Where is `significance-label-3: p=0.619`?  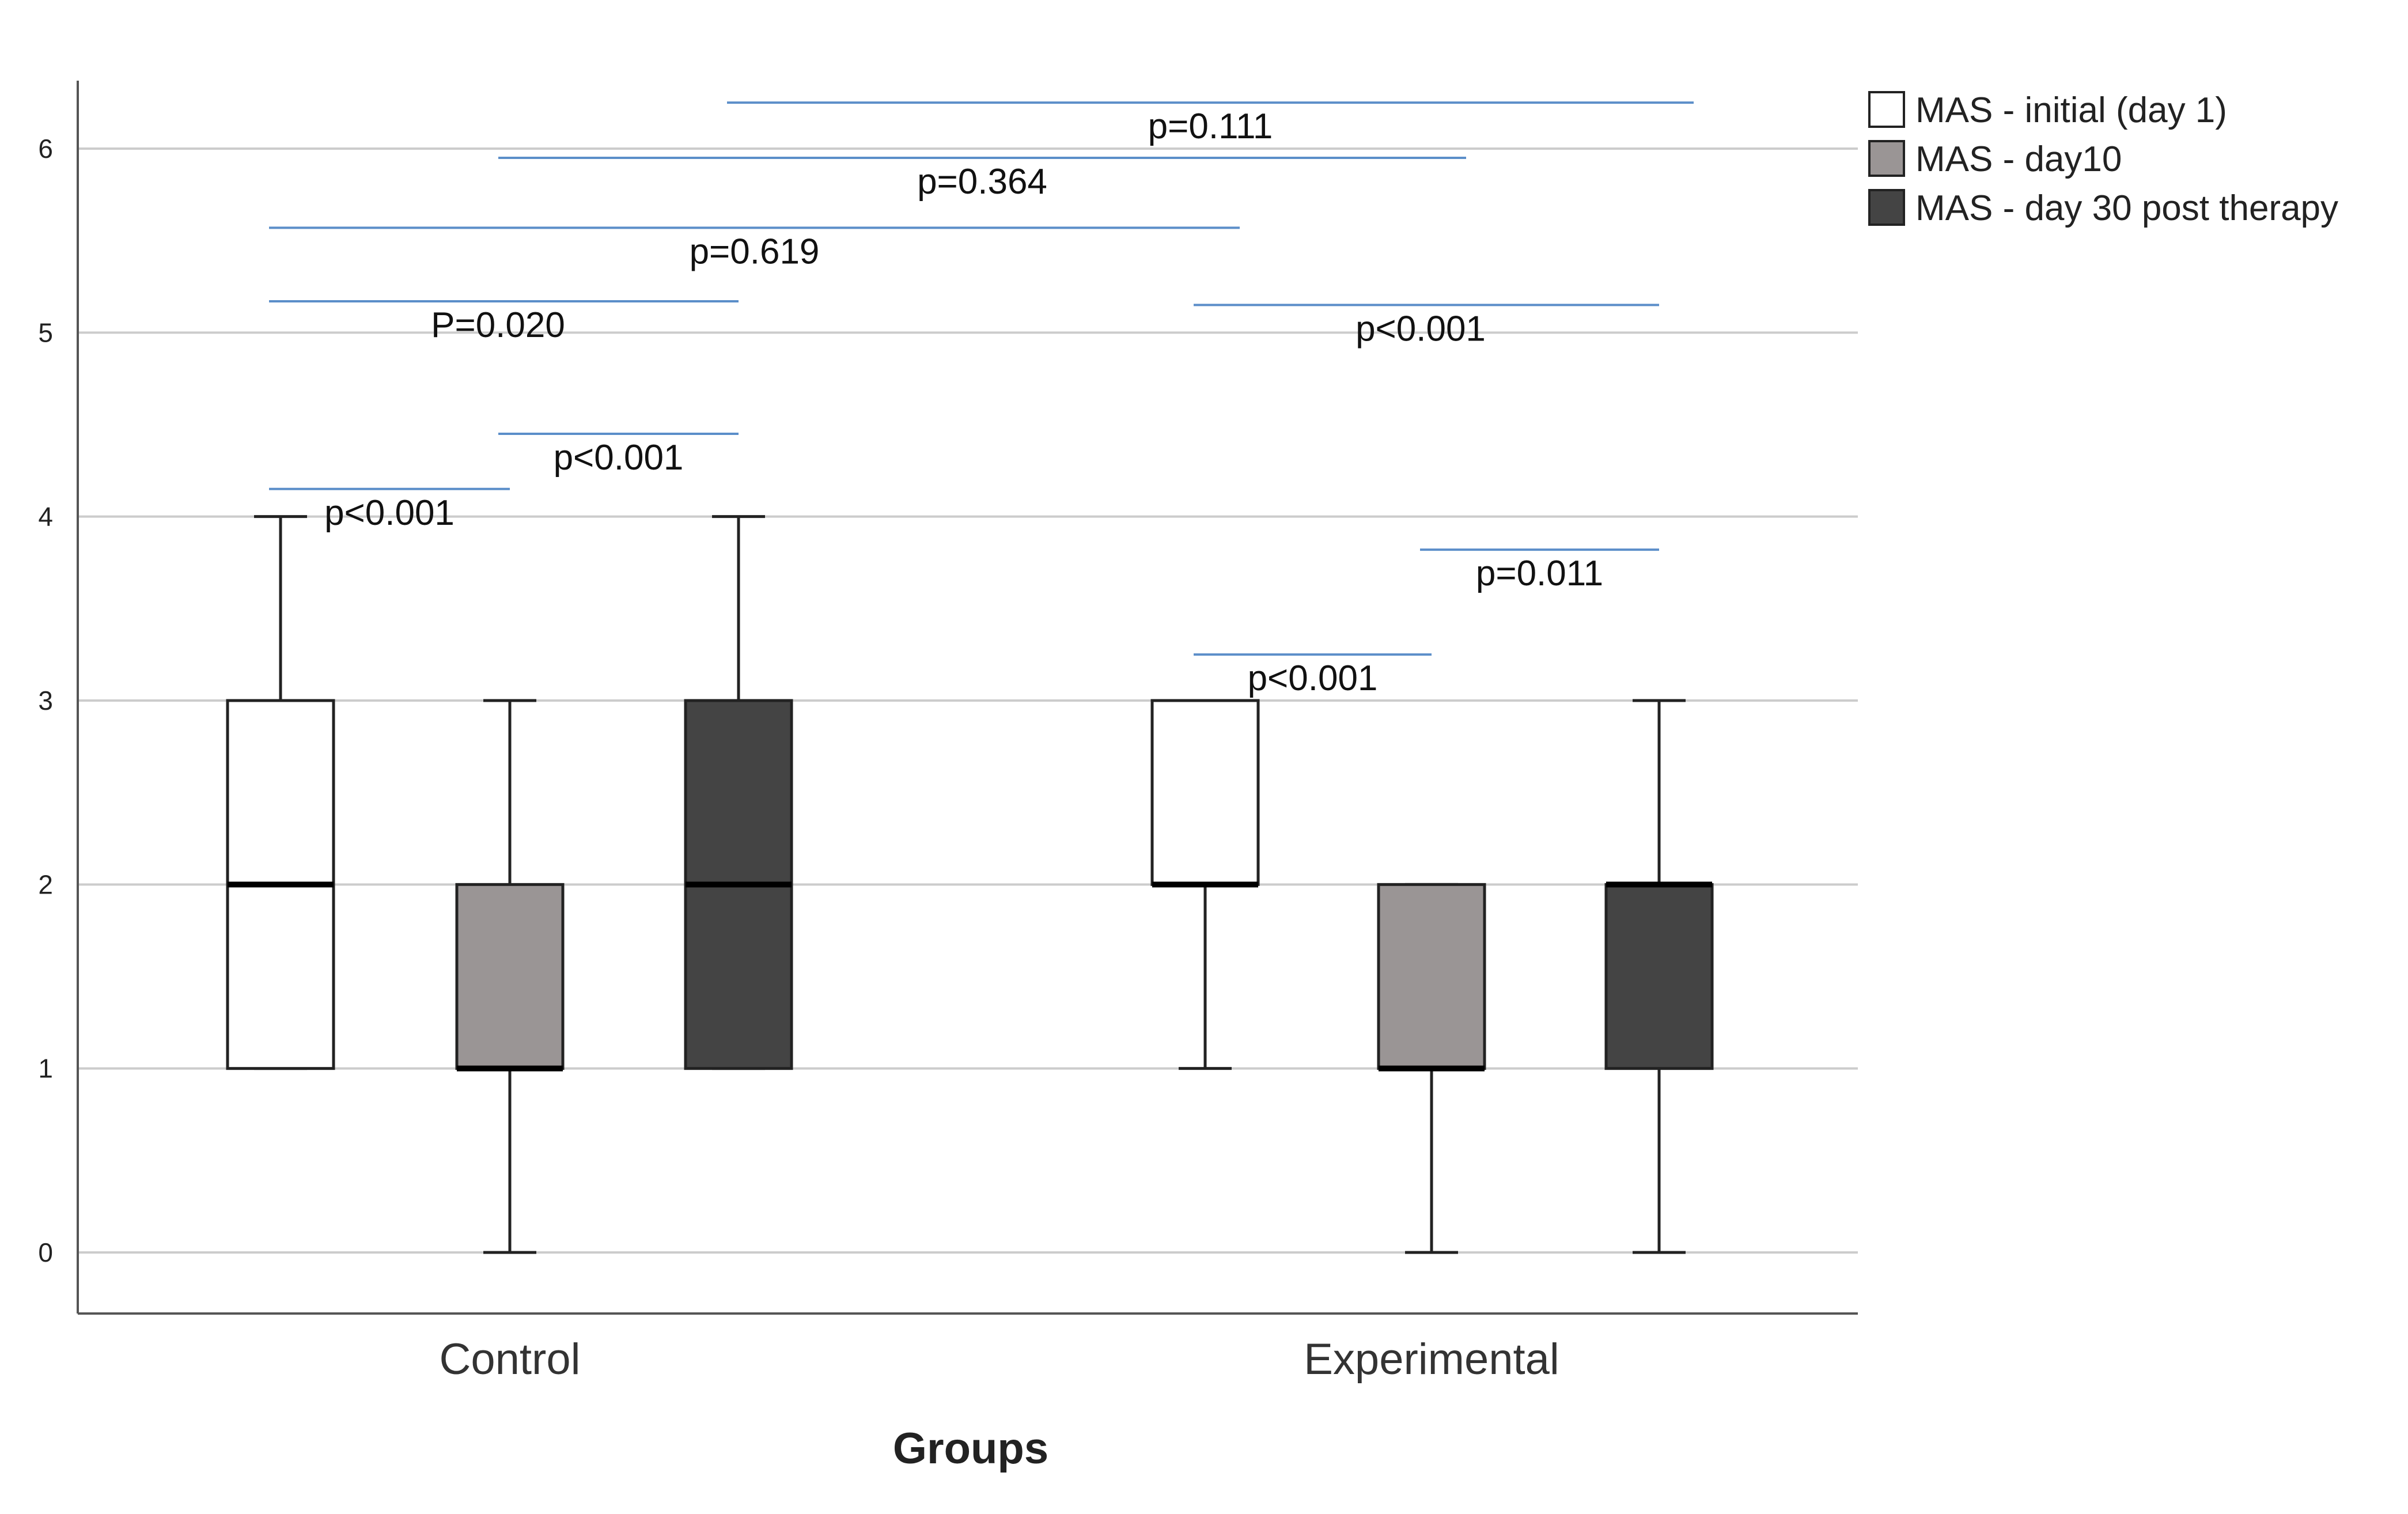
significance-label-3: p=0.619 is located at coordinates (755, 251).